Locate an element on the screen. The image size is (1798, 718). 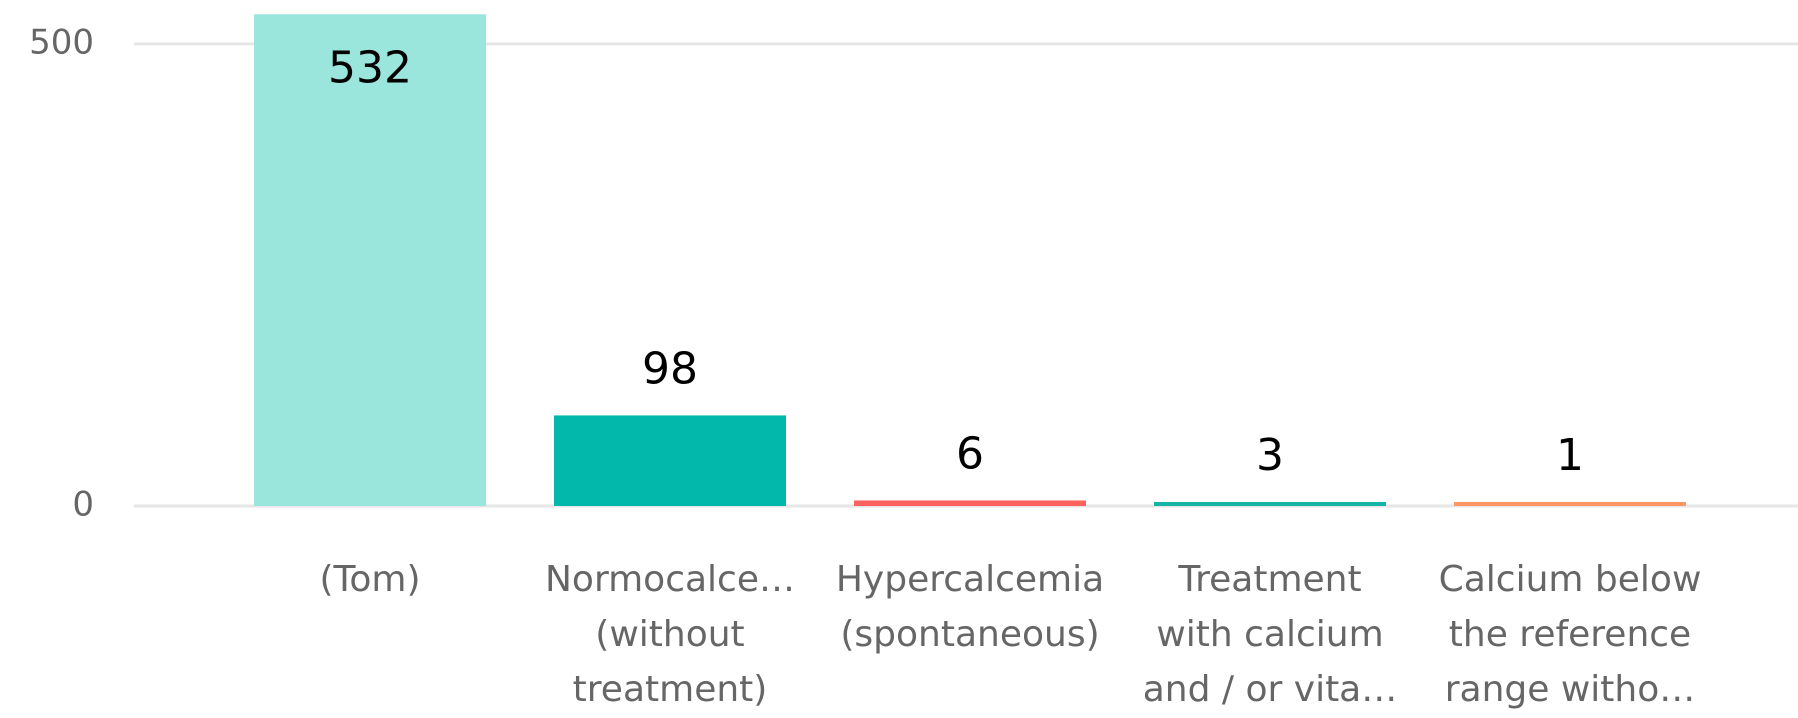
x-tick-label: (Tom) is located at coordinates (370, 579).